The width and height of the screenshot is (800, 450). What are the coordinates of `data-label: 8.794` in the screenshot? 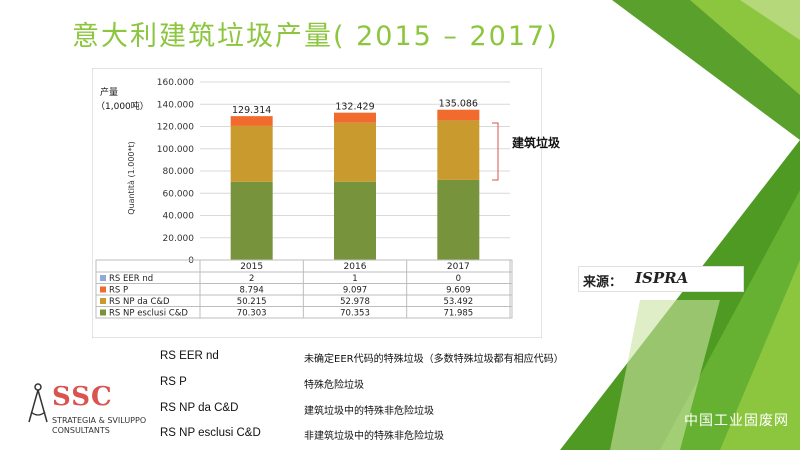 It's located at (251, 291).